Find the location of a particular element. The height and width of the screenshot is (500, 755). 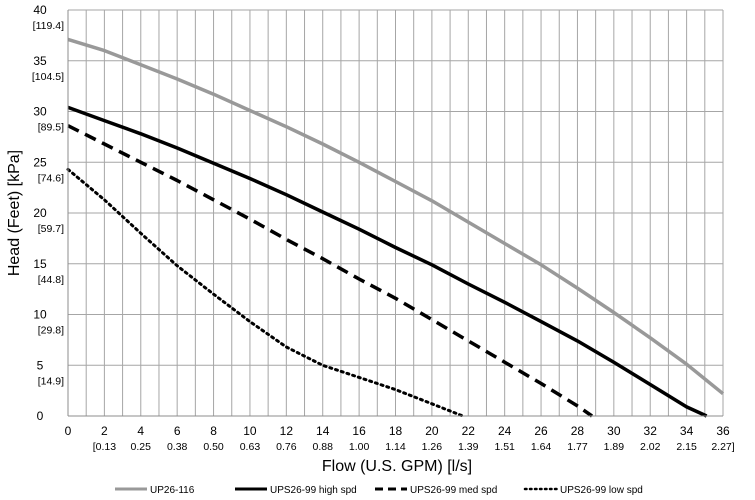

y-tick-label: 25 is located at coordinates (40, 162).